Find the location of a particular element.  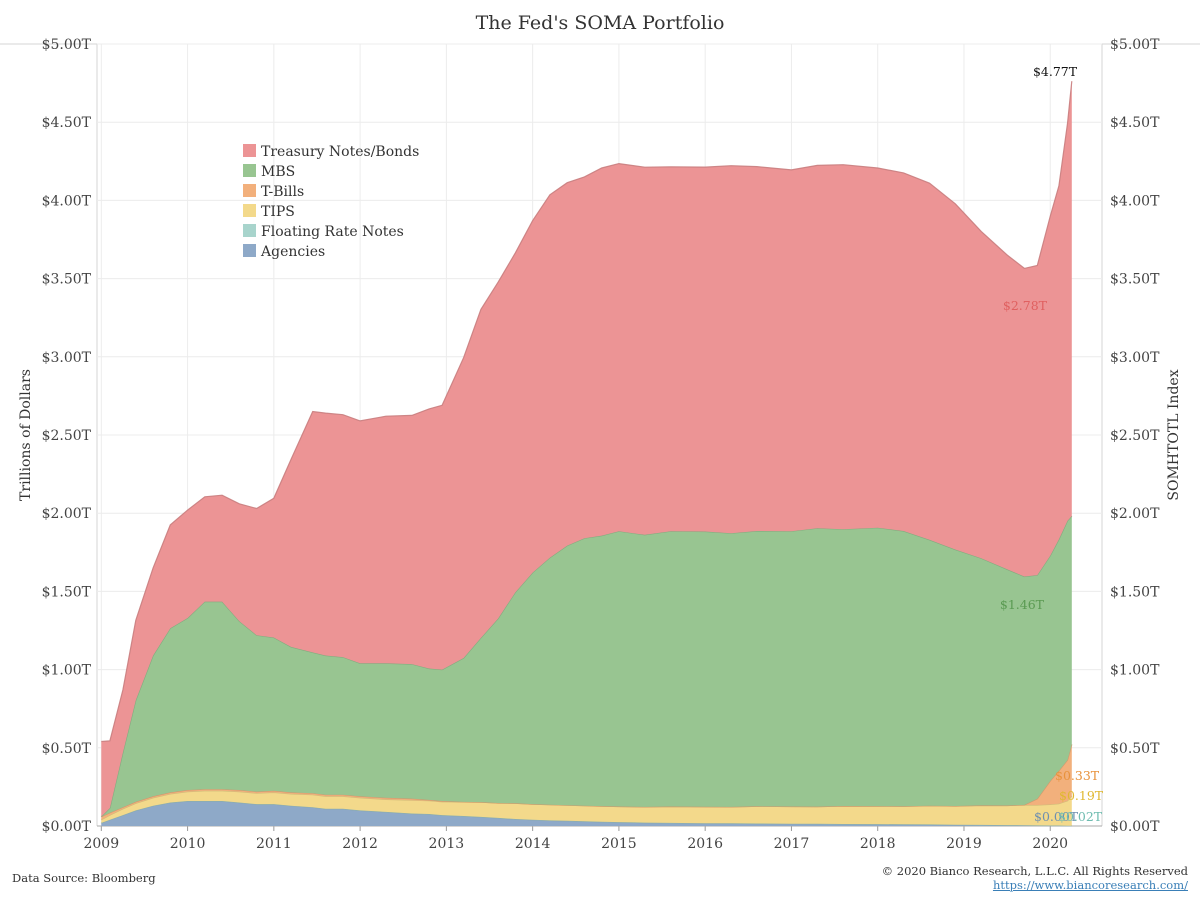

y-tick-label-left: $2.50T is located at coordinates (67, 436).